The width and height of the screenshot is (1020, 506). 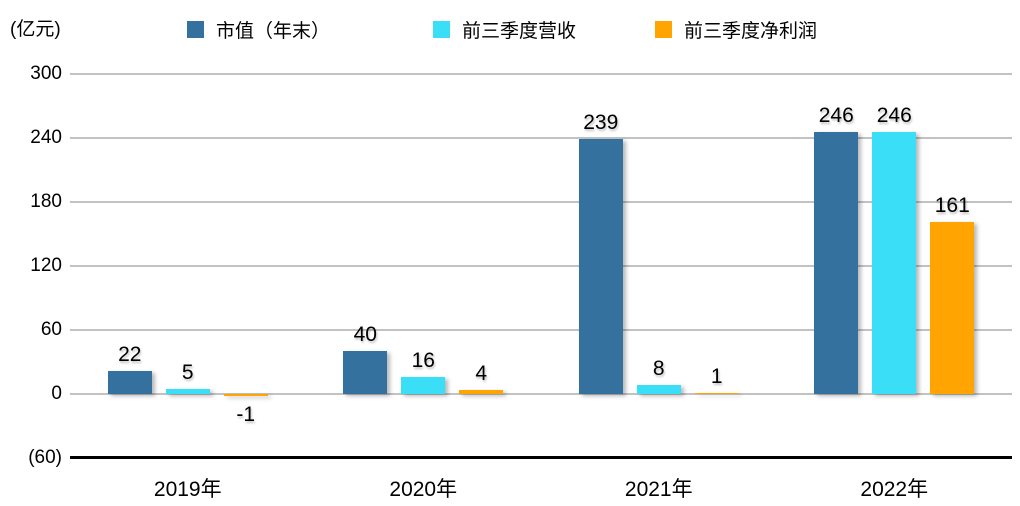 I want to click on y-tick-label: 0, so click(x=56, y=393).